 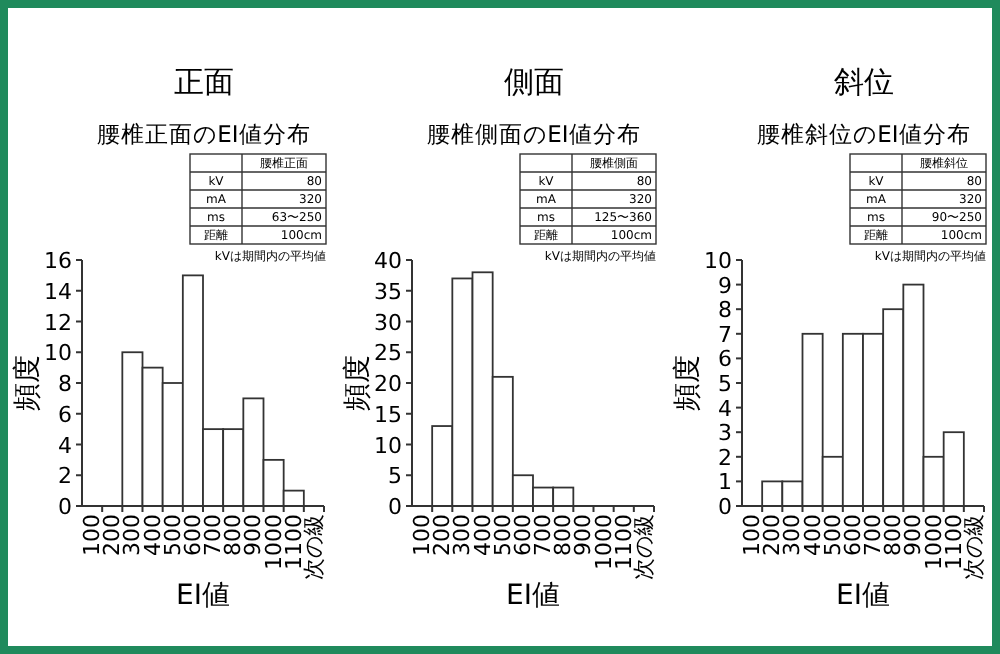 What do you see at coordinates (534, 134) in the screenshot?
I see `chart-subtitle: 腰椎側面のEI値分布` at bounding box center [534, 134].